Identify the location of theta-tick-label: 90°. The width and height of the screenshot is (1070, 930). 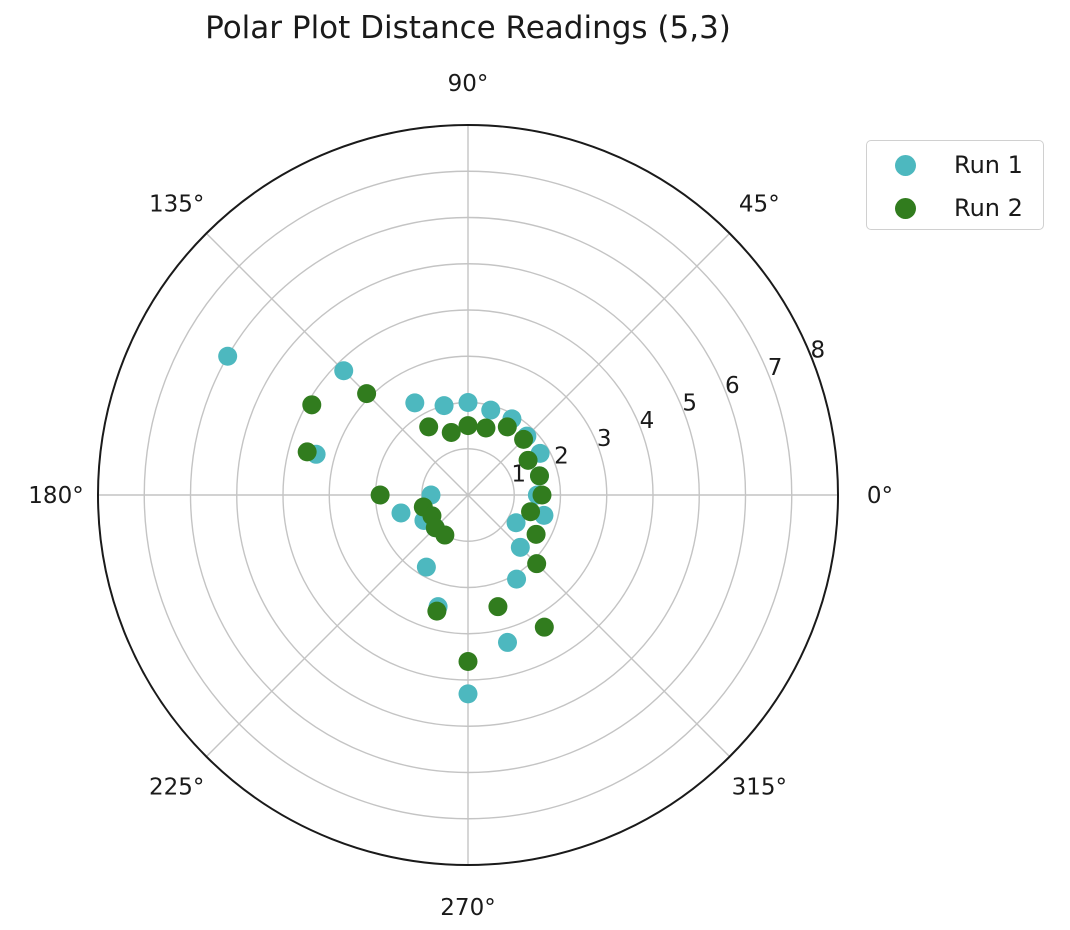
(468, 84).